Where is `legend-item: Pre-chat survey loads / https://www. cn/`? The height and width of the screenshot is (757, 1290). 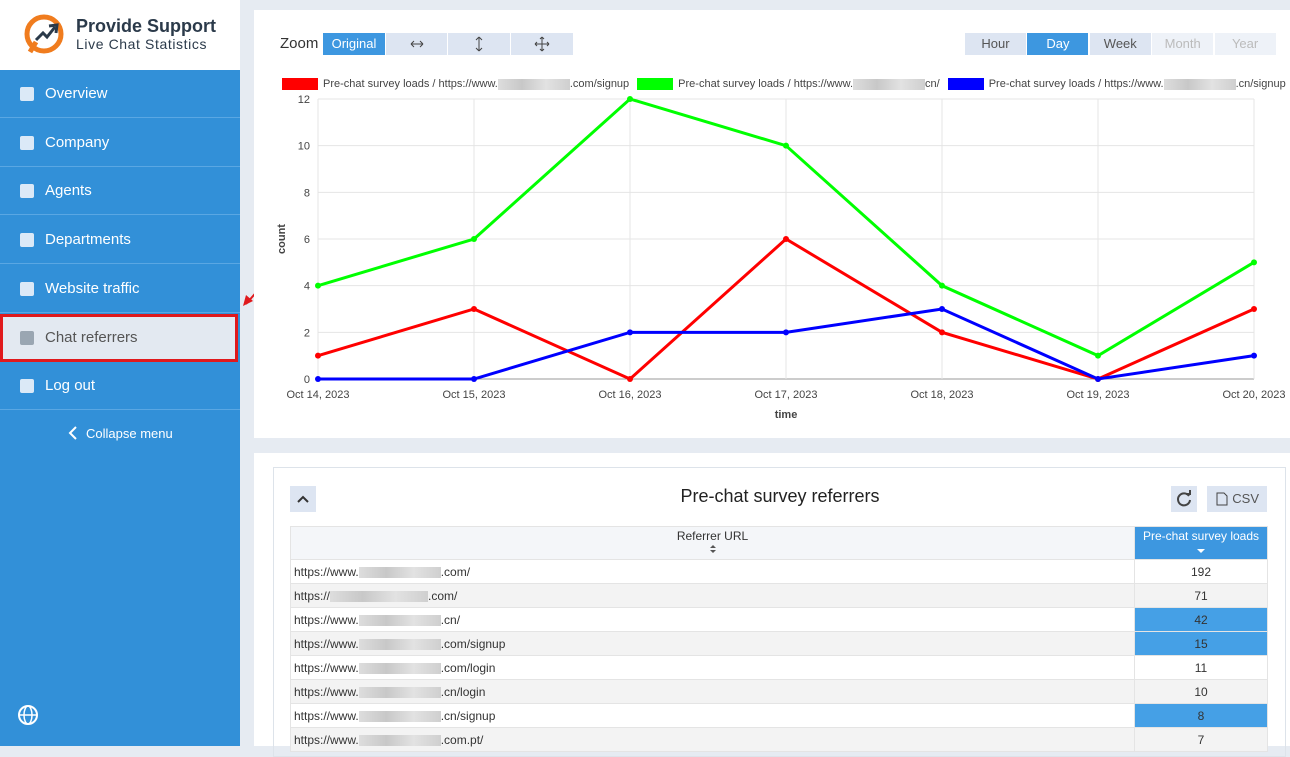 legend-item: Pre-chat survey loads / https://www. cn/ is located at coordinates (788, 84).